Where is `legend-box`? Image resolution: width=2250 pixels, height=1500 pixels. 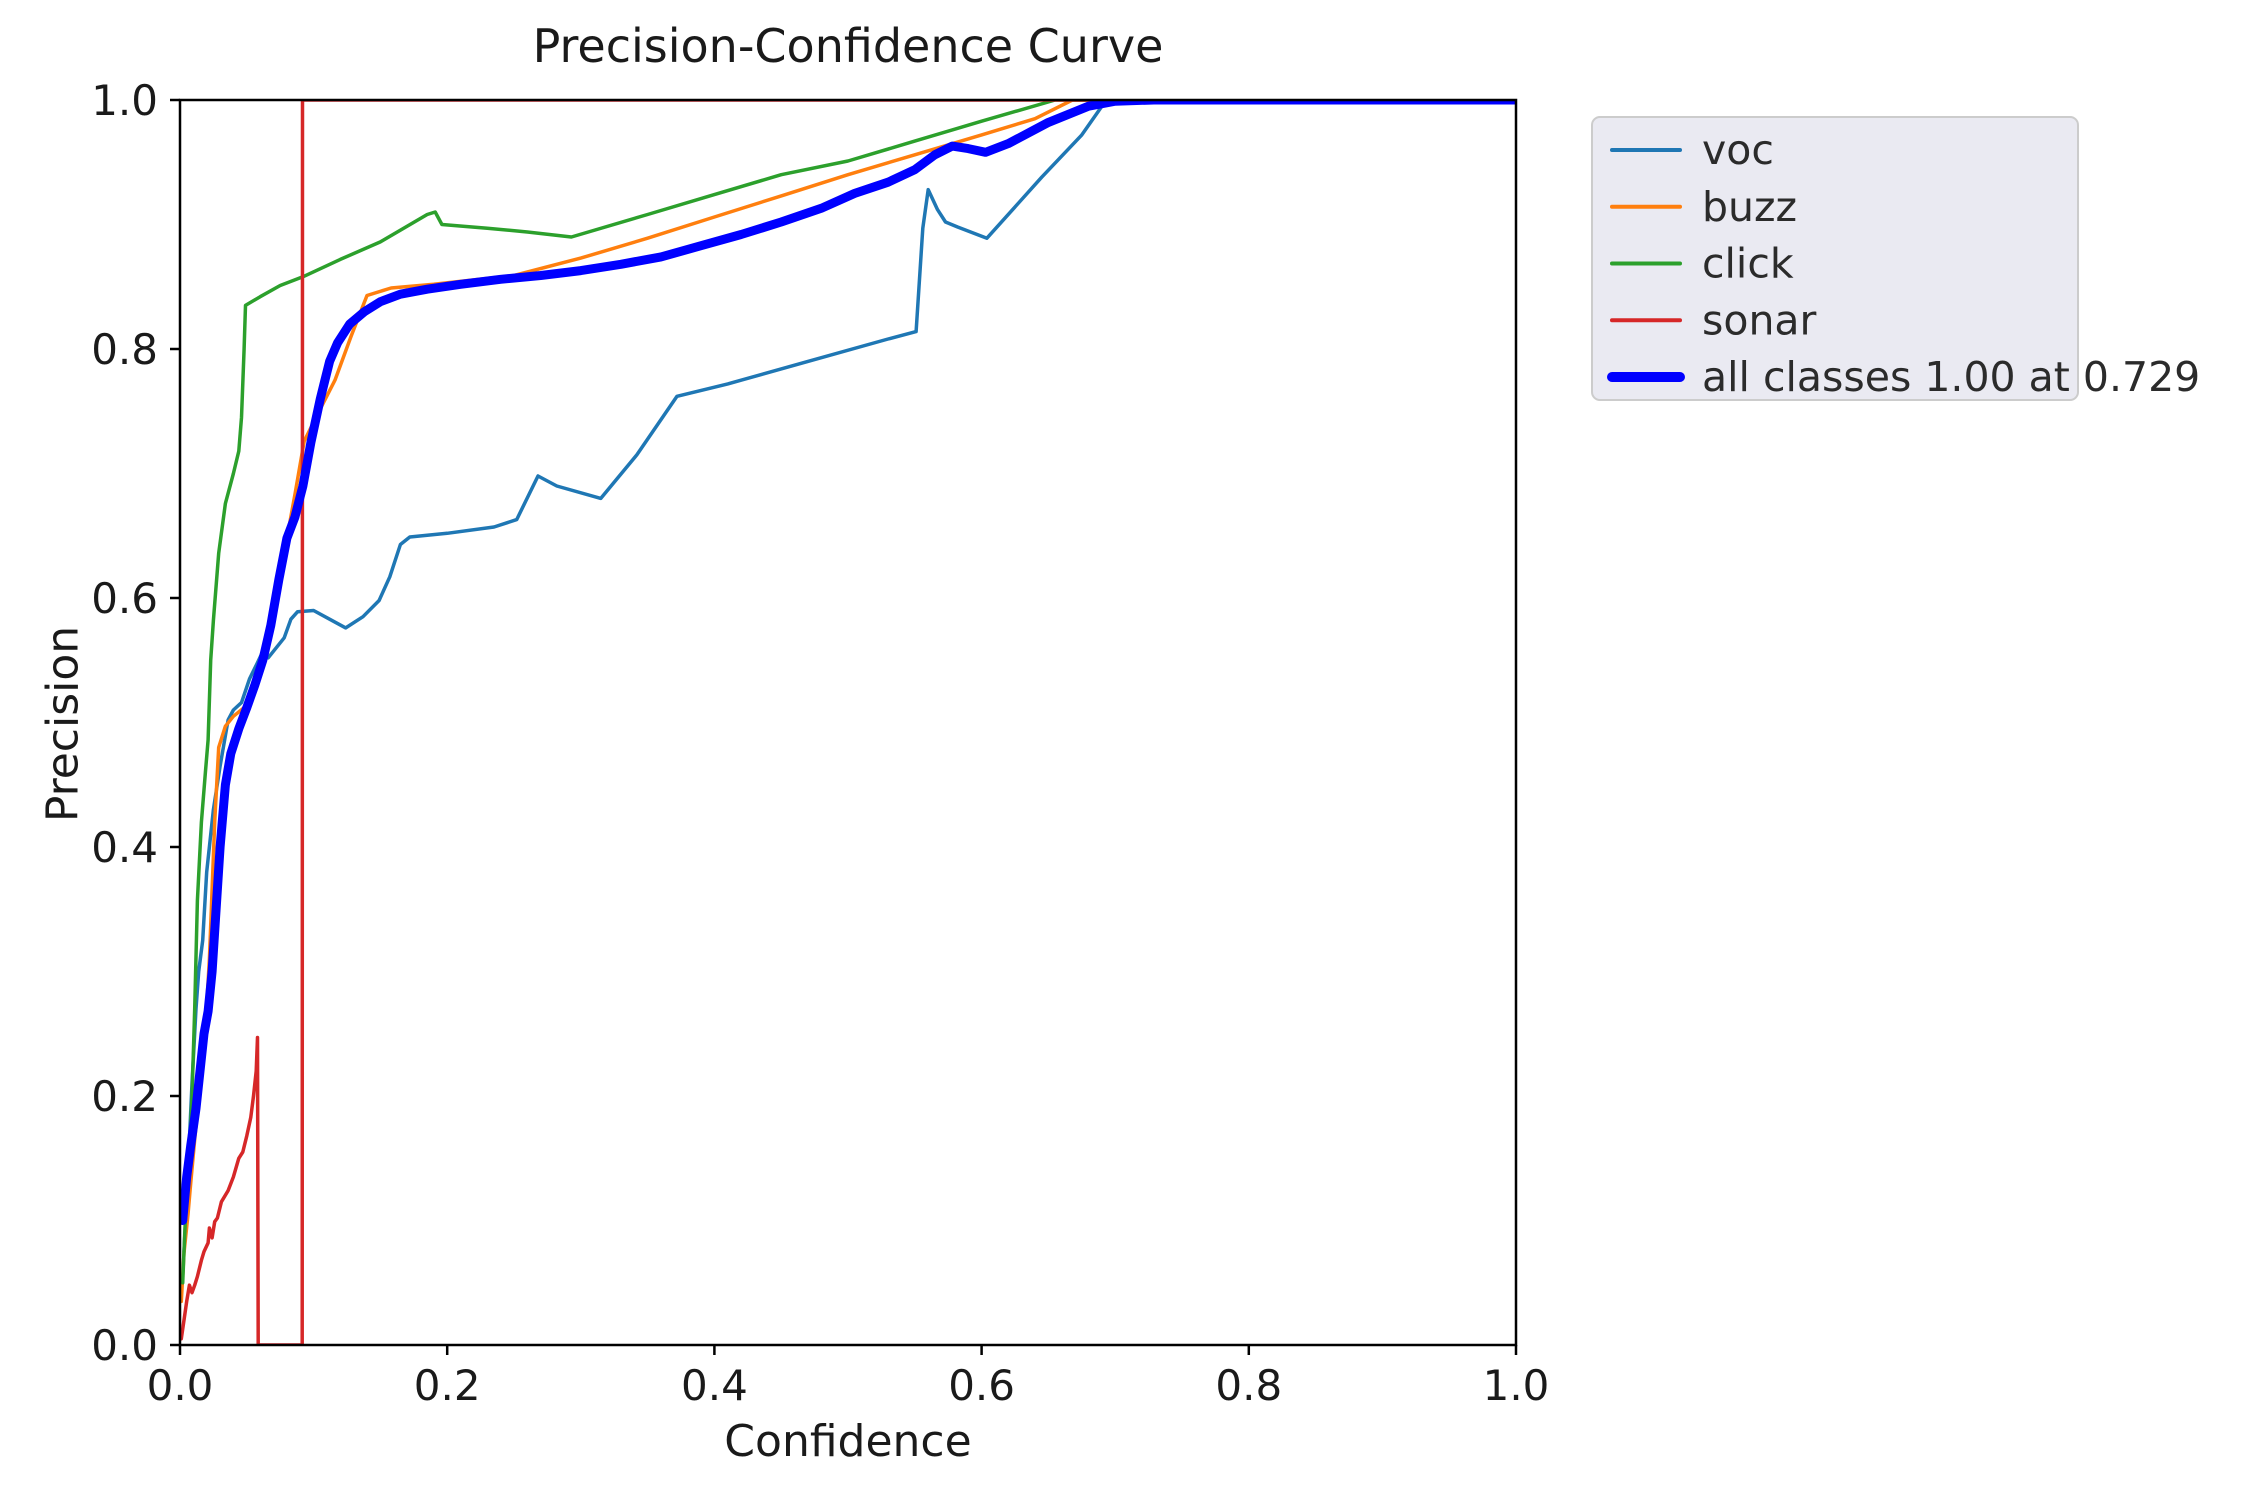 legend-box is located at coordinates (1835, 258).